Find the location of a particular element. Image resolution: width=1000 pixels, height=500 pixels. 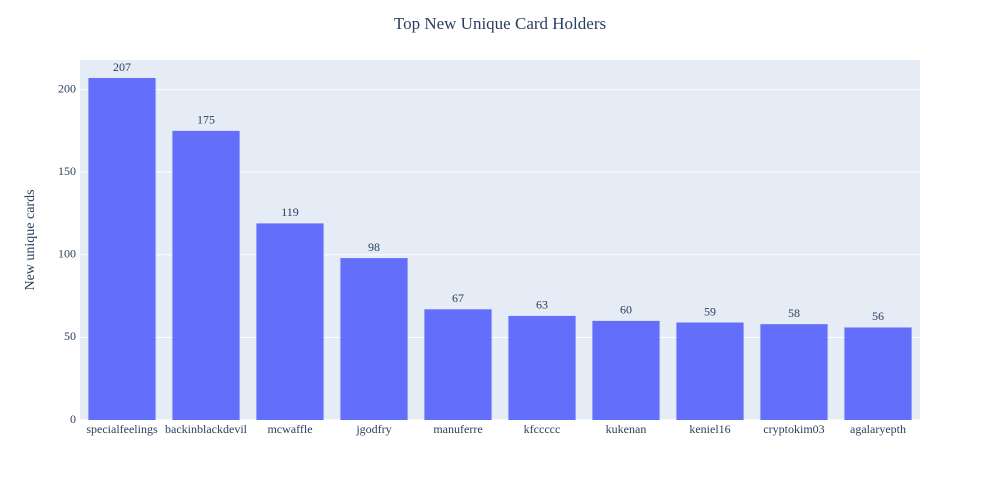

data-label: 175 is located at coordinates (206, 120).